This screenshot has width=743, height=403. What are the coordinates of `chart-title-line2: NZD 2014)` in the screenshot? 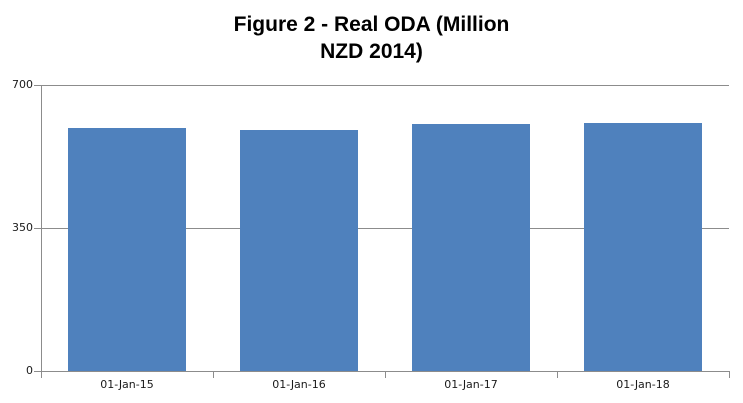 It's located at (371, 51).